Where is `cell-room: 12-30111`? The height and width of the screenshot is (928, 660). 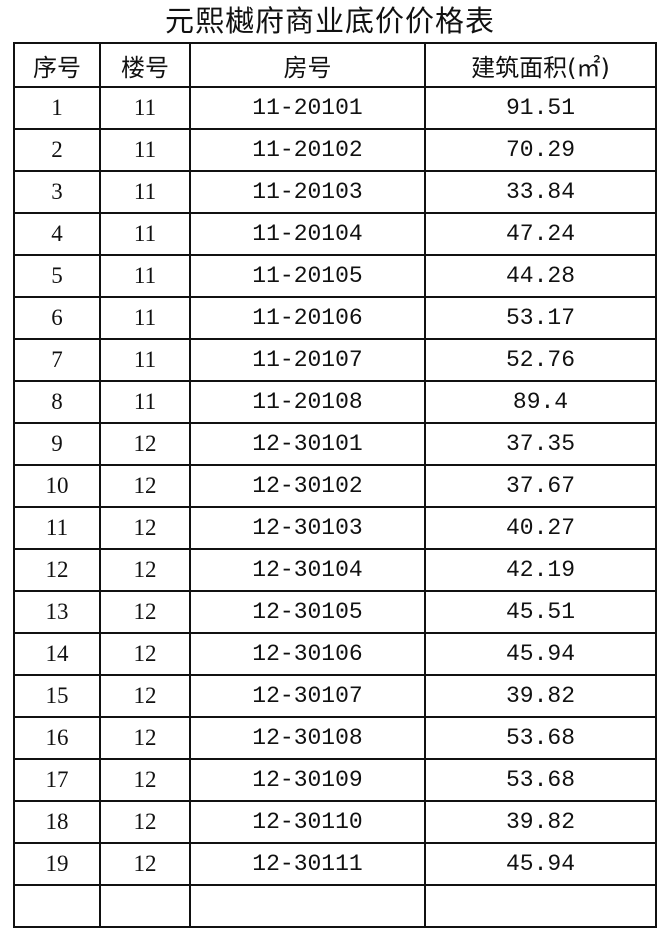
cell-room: 12-30111 is located at coordinates (307, 864).